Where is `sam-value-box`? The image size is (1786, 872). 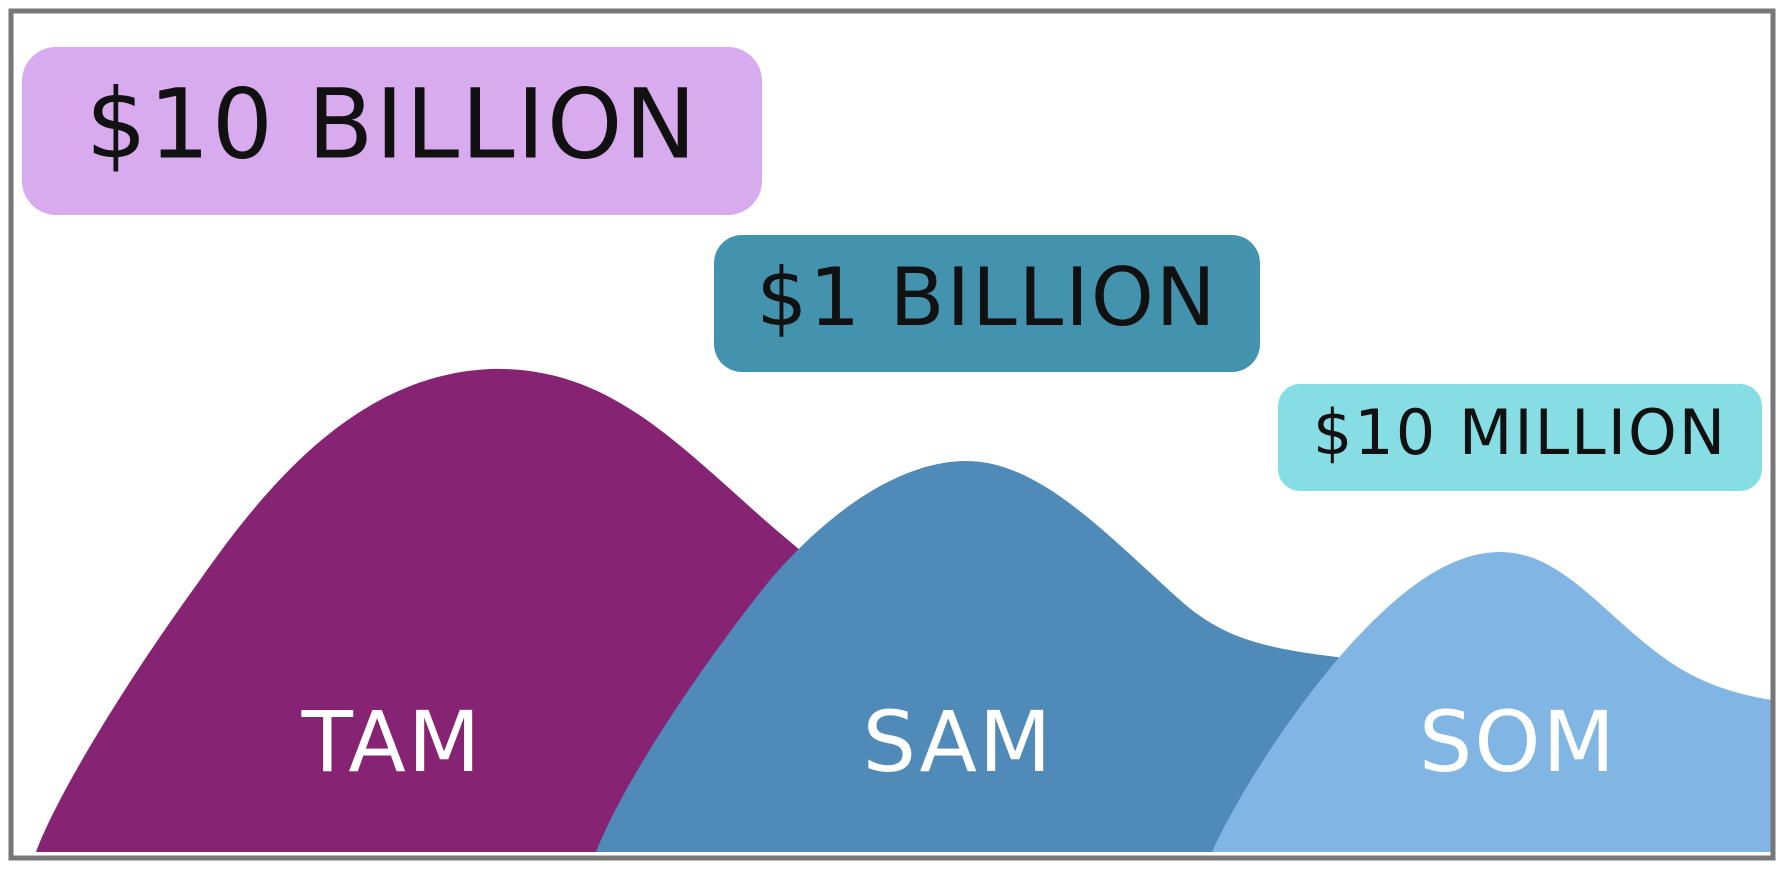 sam-value-box is located at coordinates (987, 303).